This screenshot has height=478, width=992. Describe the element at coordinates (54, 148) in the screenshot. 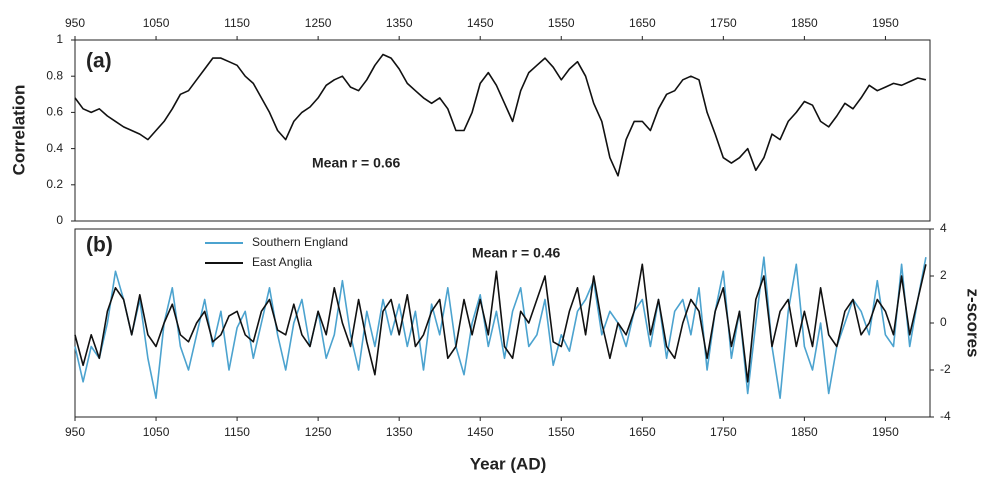

I see `y-tick-label: 0.4` at that location.